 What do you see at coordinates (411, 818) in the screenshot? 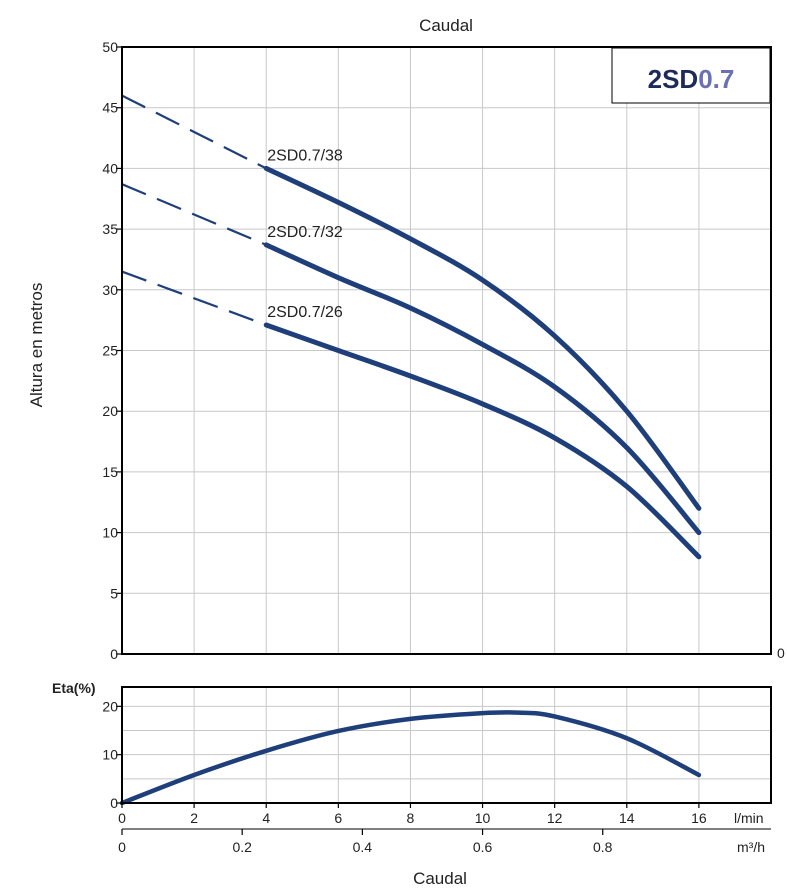
I see `x-tick-label-lmin: 8` at bounding box center [411, 818].